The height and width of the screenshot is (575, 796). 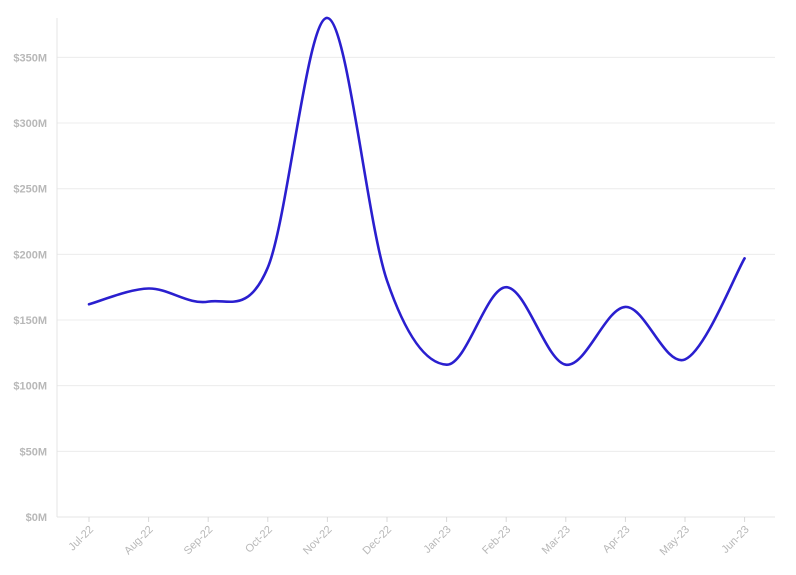 I want to click on x-tick-label: Jan-23, so click(x=437, y=540).